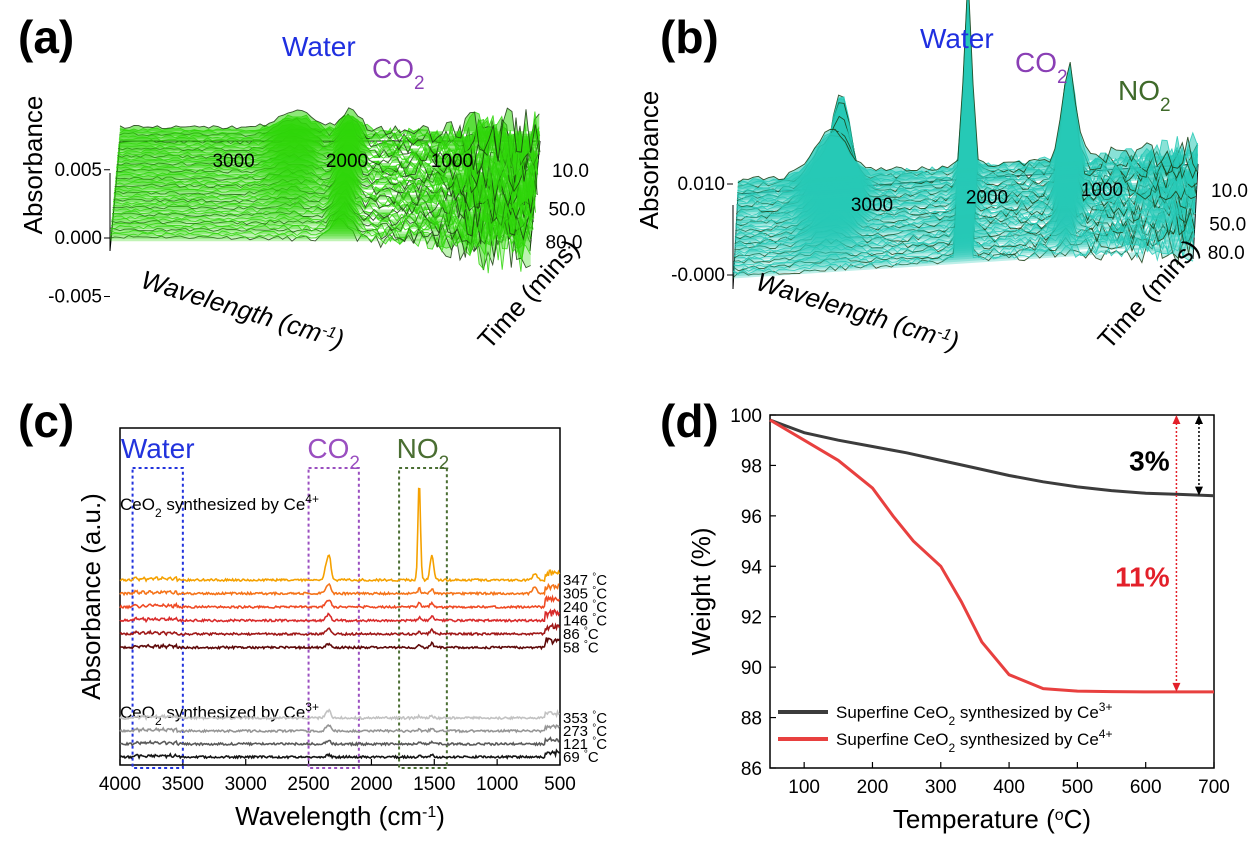 This screenshot has height=847, width=1252. Describe the element at coordinates (1214, 787) in the screenshot. I see `x-tick-label: 700` at that location.